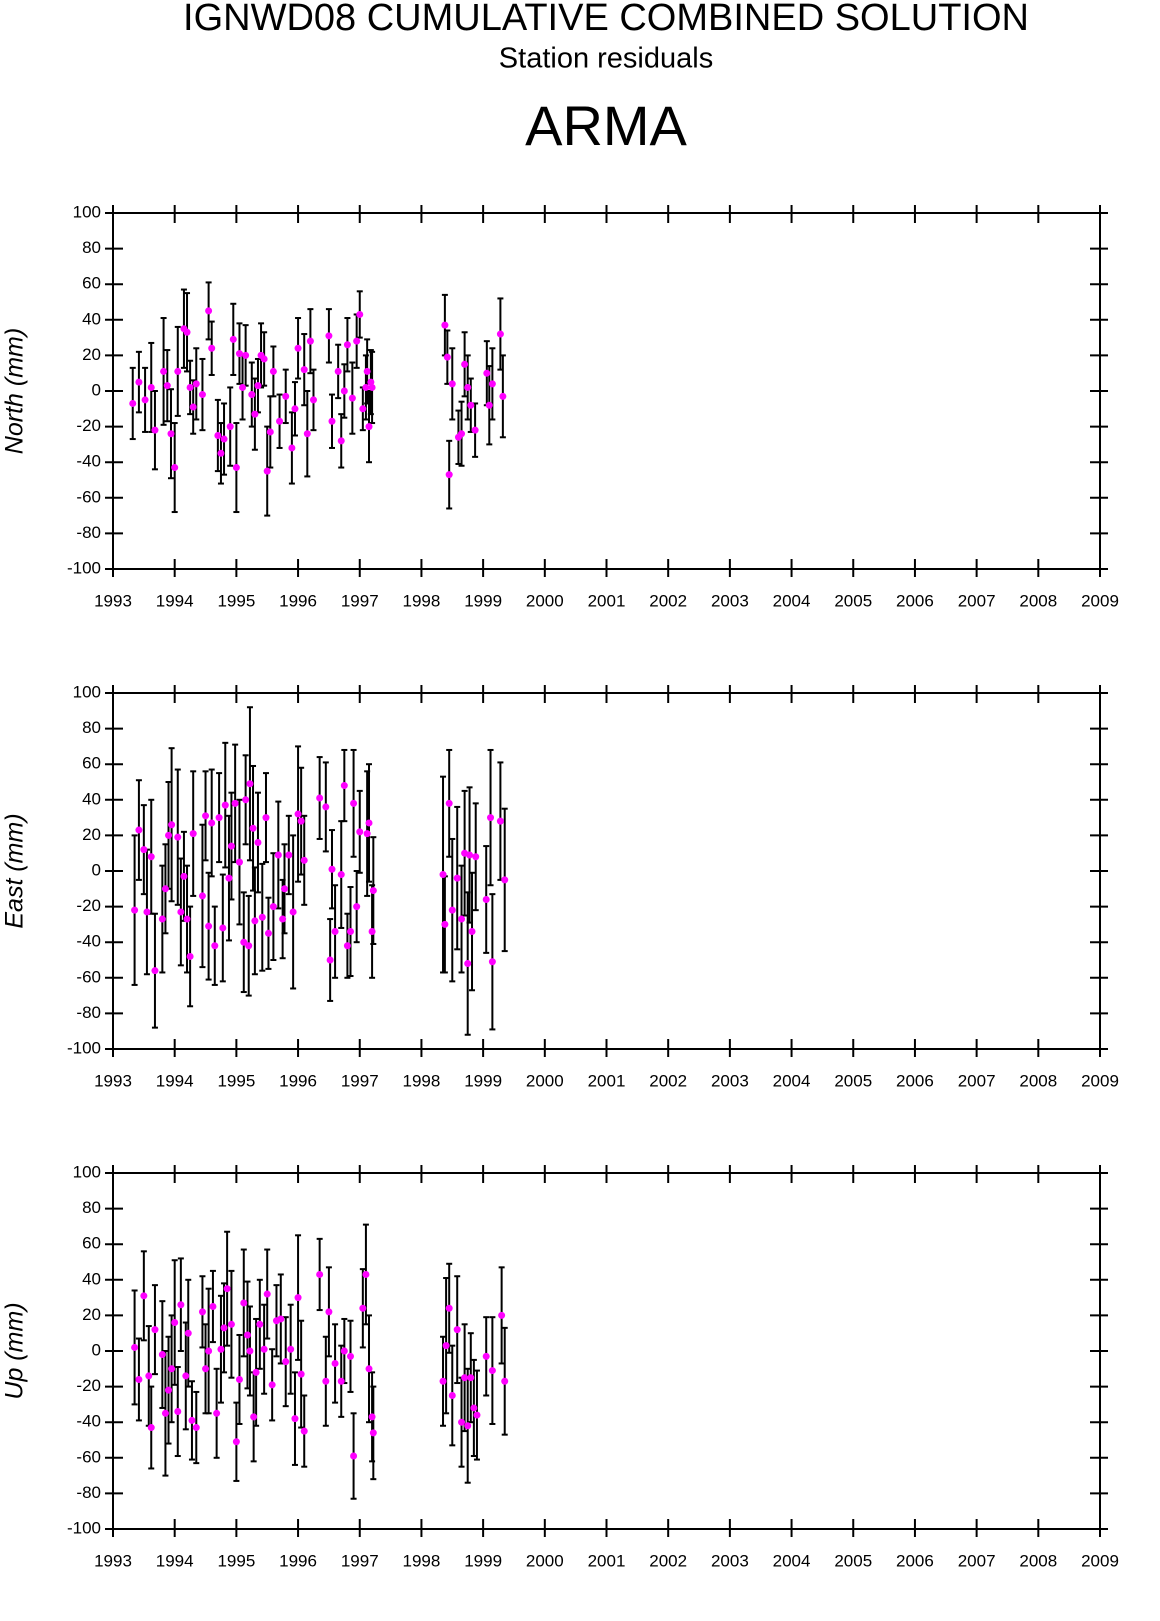  What do you see at coordinates (606, 125) in the screenshot?
I see `station: ARMA` at bounding box center [606, 125].